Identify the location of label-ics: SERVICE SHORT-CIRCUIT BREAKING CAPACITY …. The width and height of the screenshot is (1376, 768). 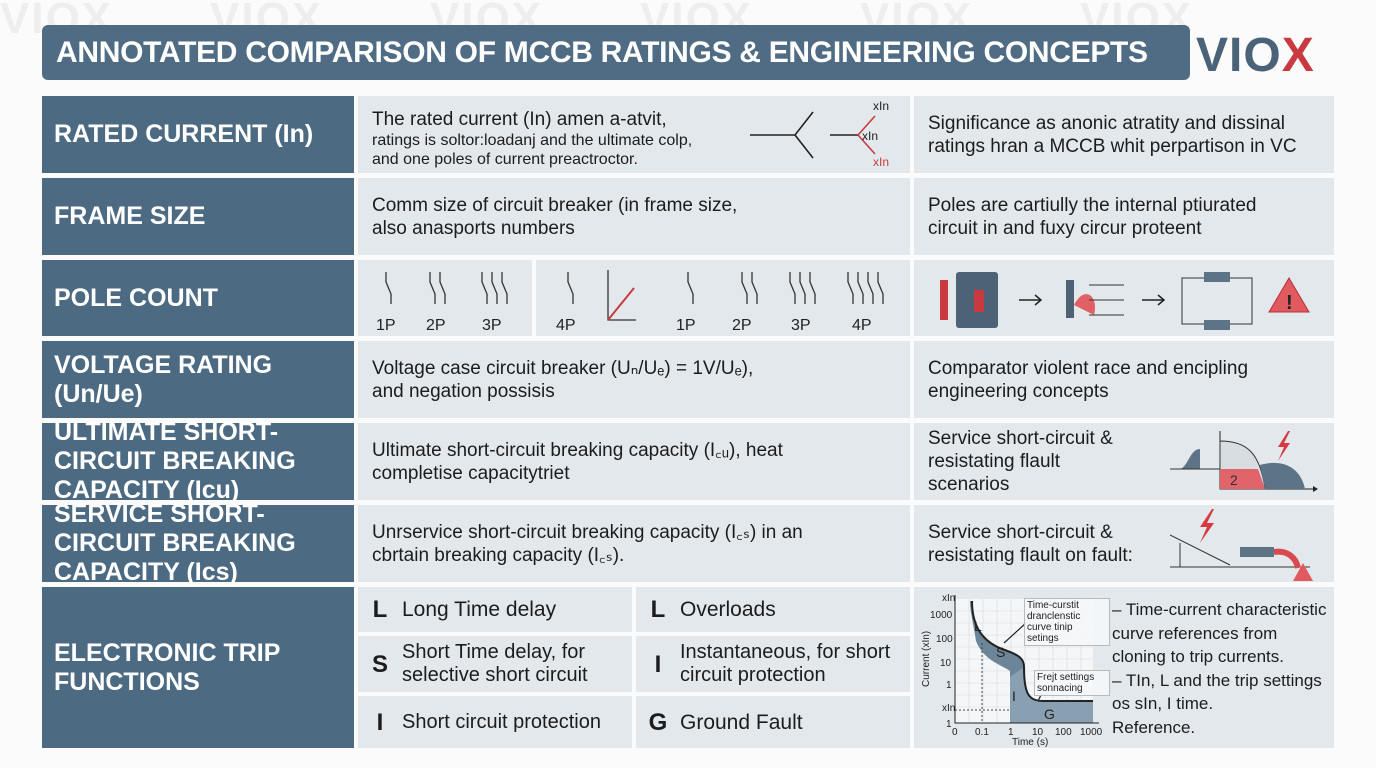
(198, 543).